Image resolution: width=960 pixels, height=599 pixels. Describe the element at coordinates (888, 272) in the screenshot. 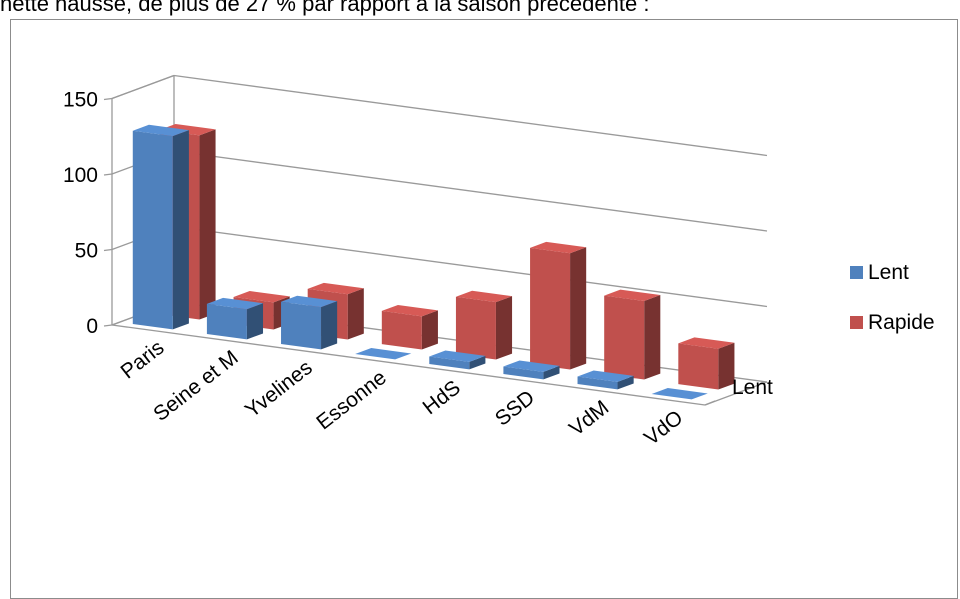

I see `legend-label: Lent` at that location.